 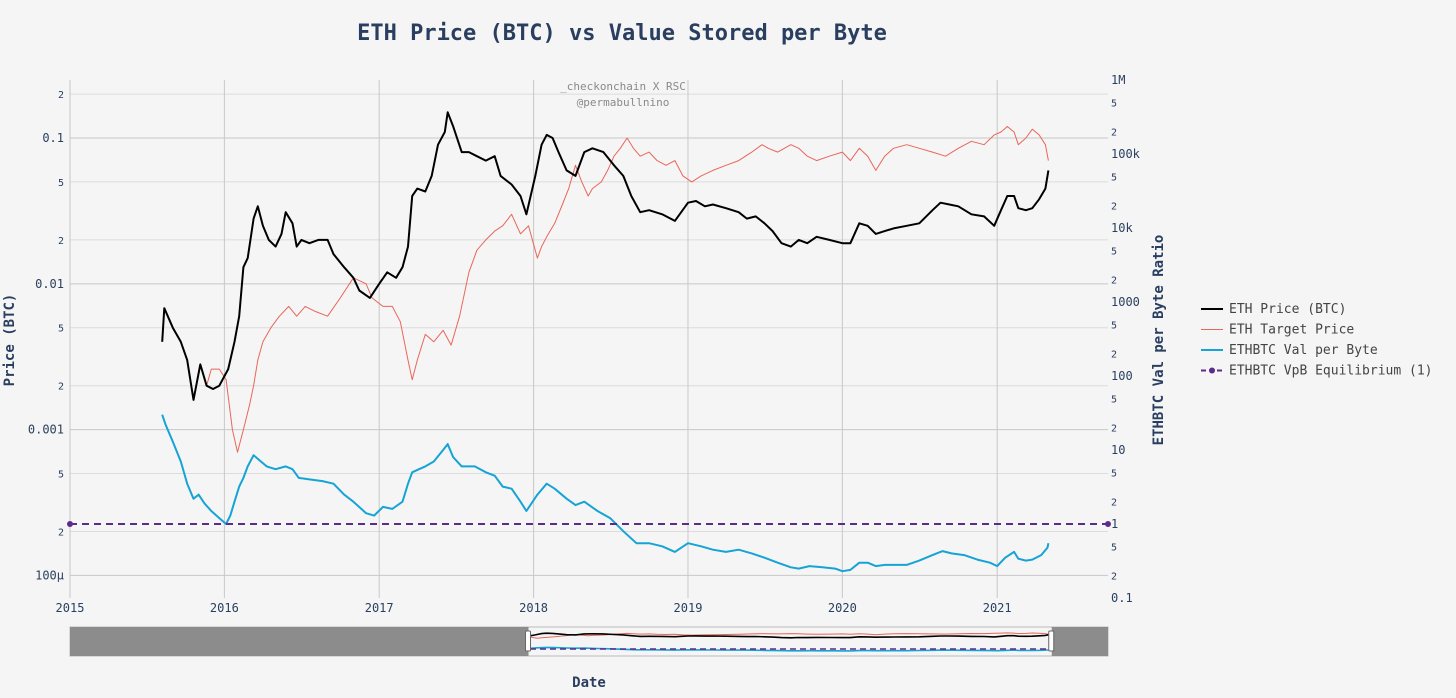 What do you see at coordinates (790, 642) in the screenshot?
I see `range-slider-preview` at bounding box center [790, 642].